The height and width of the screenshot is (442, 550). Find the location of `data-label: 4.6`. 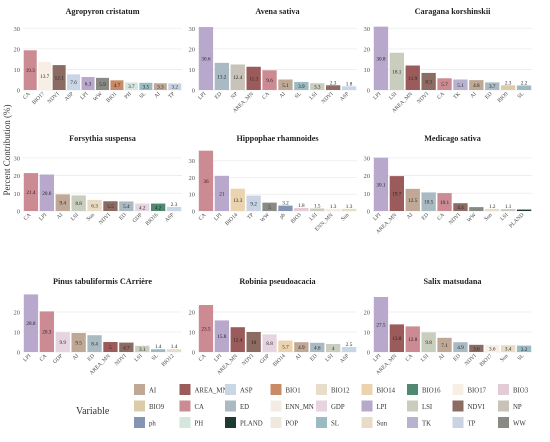

data-label: 4.6 is located at coordinates (317, 348).